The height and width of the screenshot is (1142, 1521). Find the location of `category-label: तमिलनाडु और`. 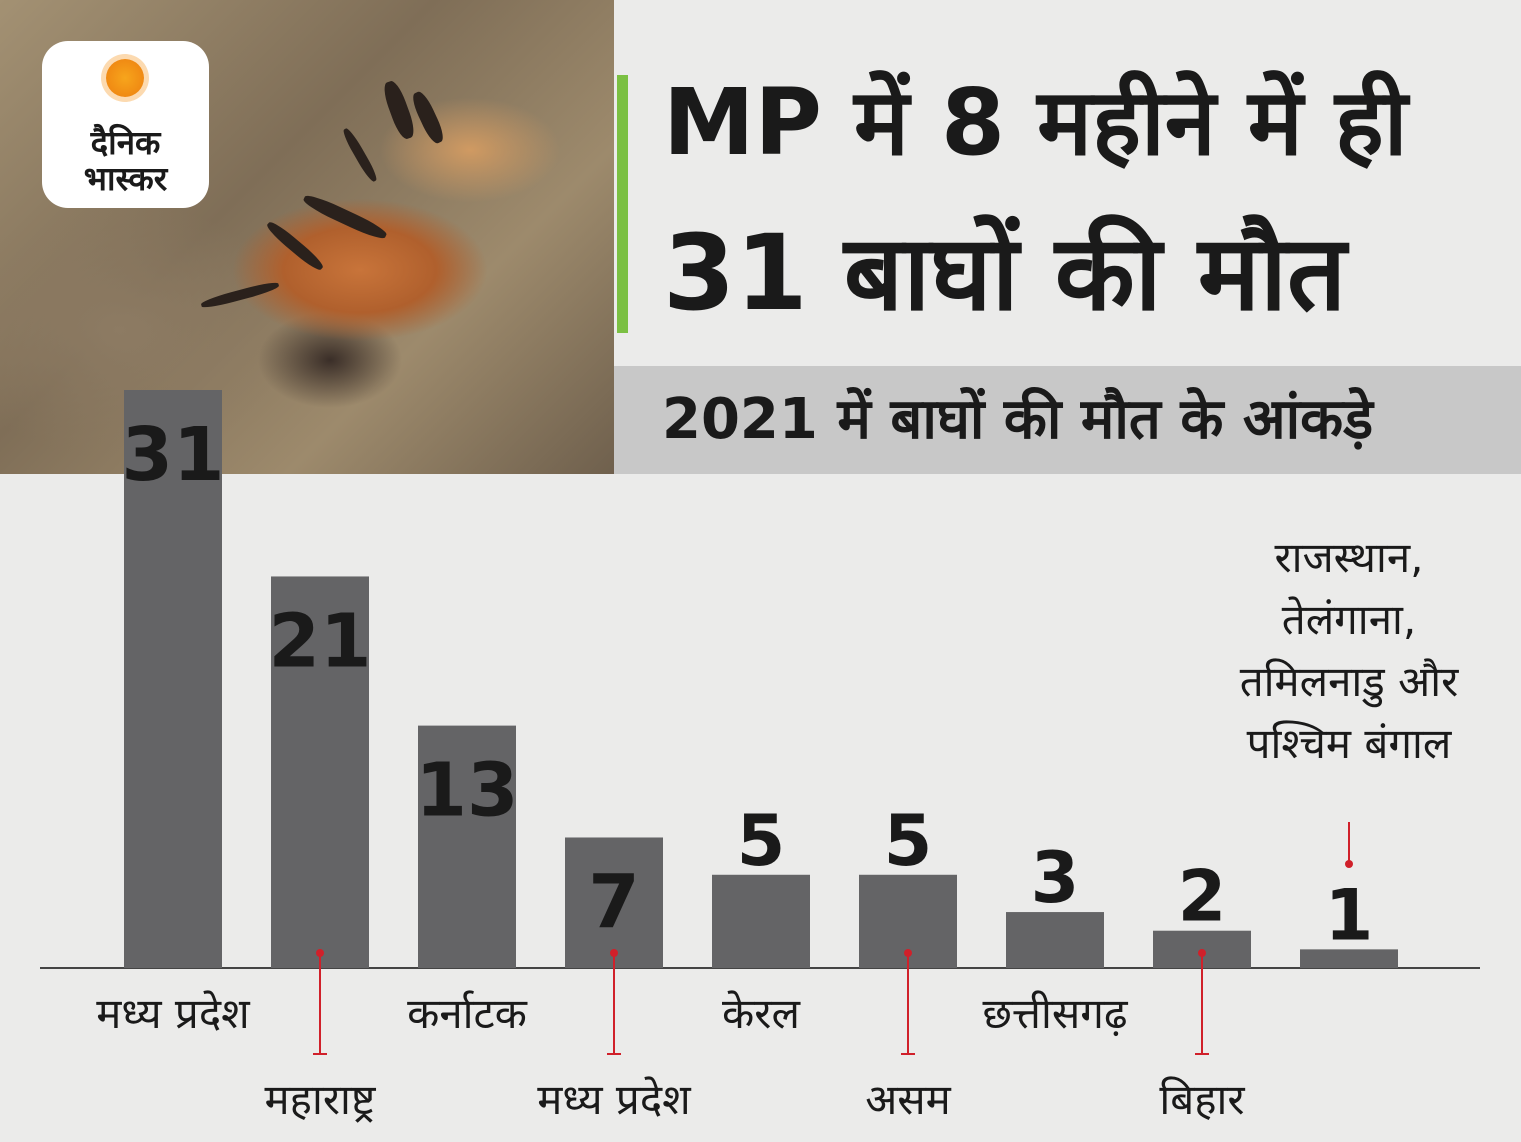

category-label: तमिलनाडु और is located at coordinates (1349, 682).